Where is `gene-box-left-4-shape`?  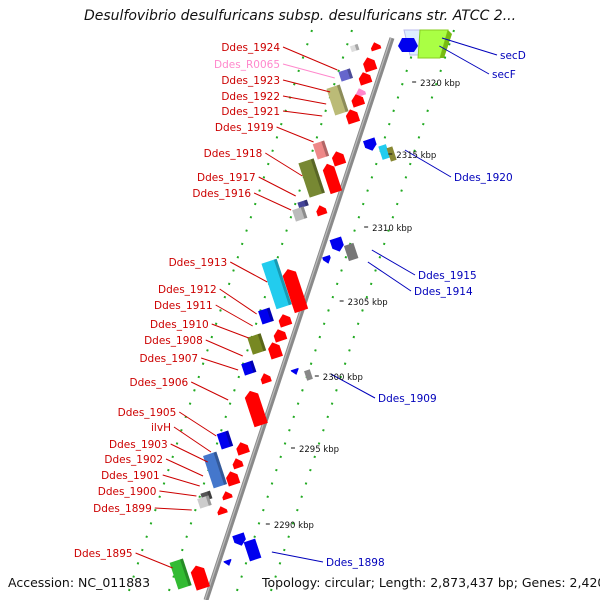
gene-box-left-4-shape is located at coordinates (311, 178).